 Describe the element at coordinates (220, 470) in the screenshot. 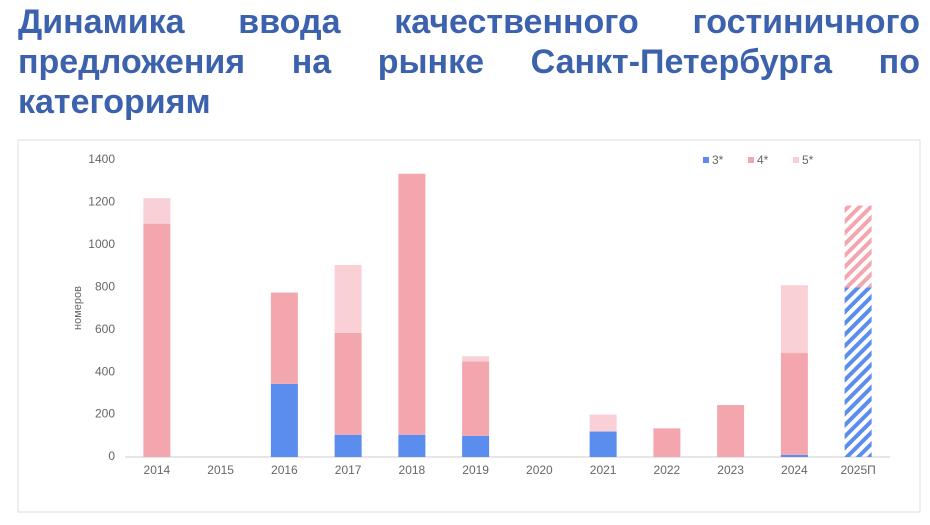

I see `x-tick-label: 2015` at that location.